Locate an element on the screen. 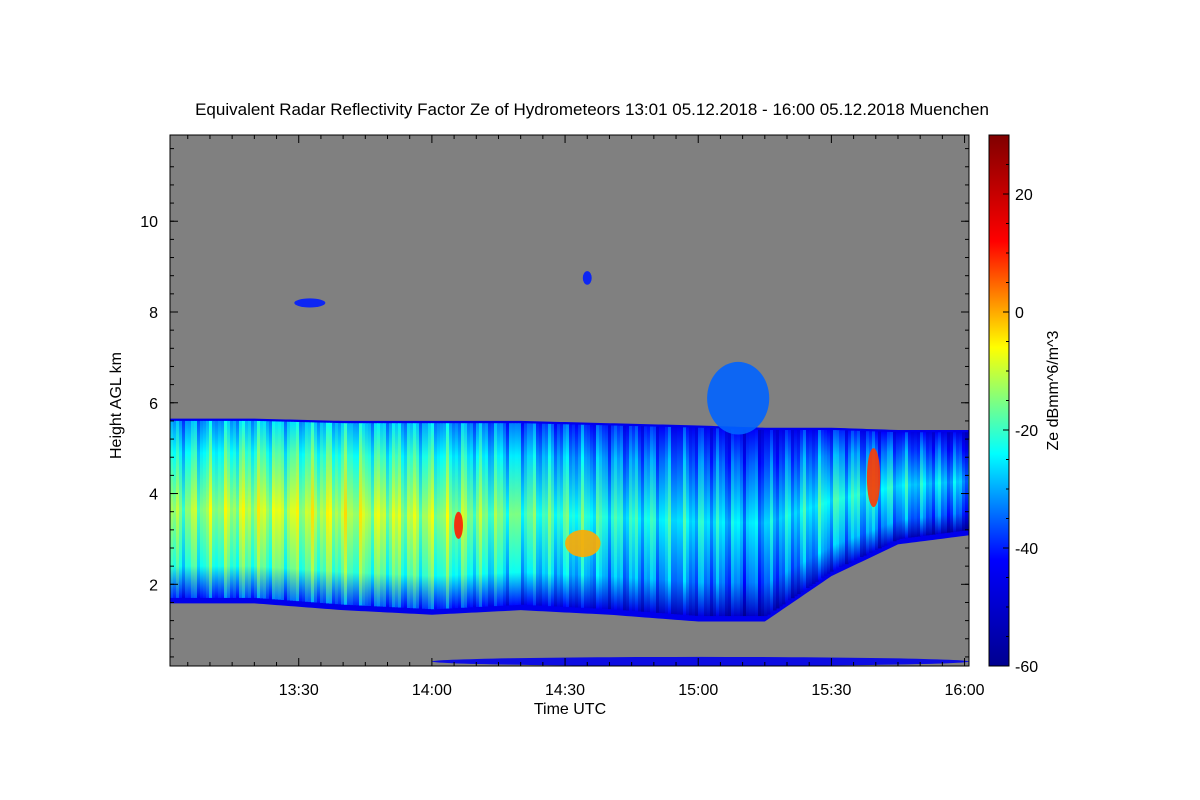 The width and height of the screenshot is (1200, 800). feature-surface-echo is located at coordinates (700, 661).